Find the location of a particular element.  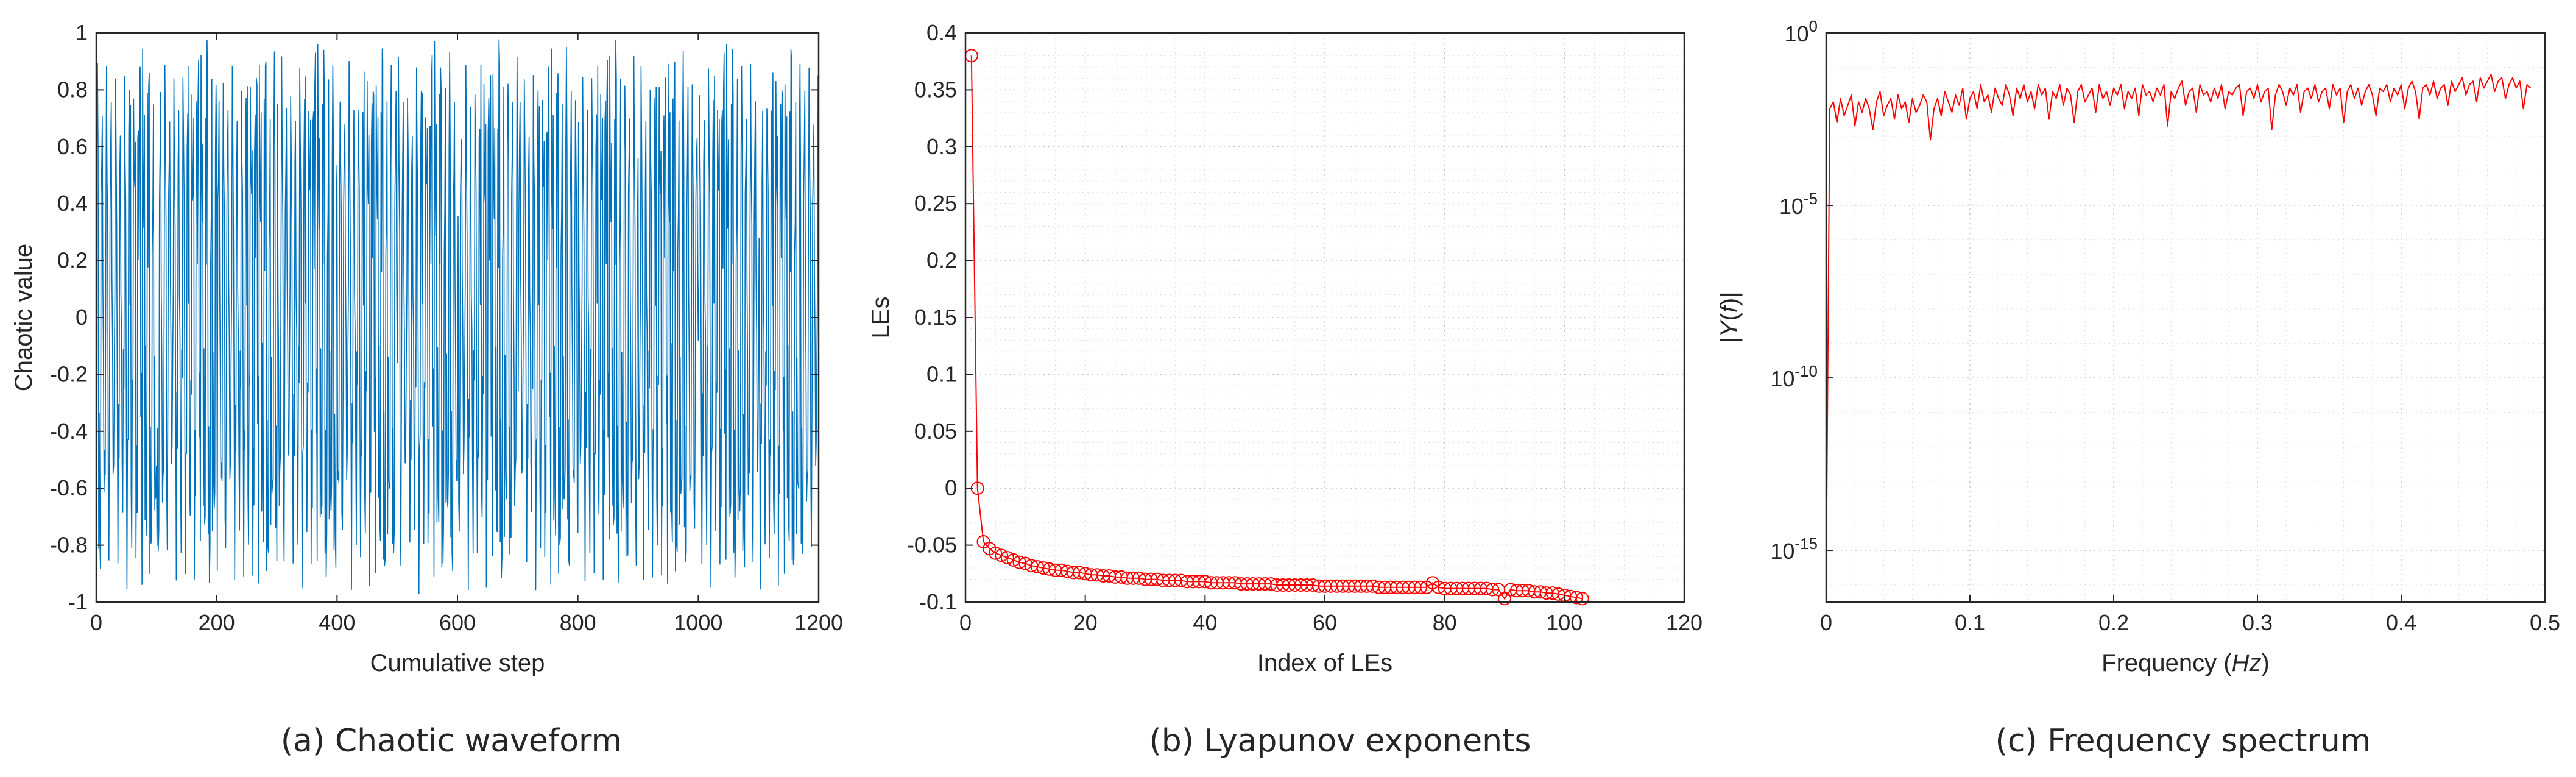

spectrum-xlabel-suffix: ) is located at coordinates (2265, 663).